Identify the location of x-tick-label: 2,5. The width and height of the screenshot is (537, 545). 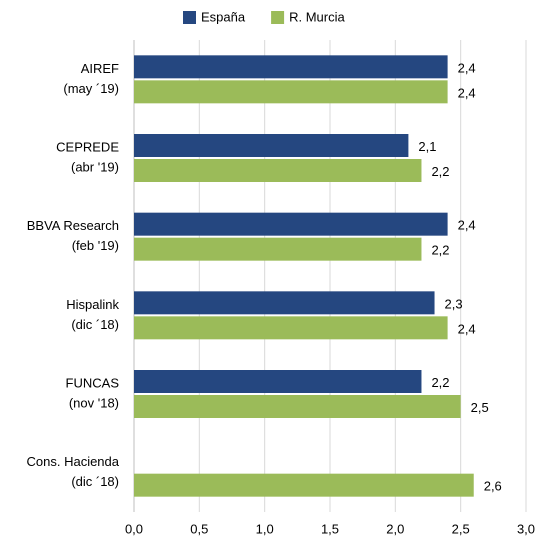
(461, 528).